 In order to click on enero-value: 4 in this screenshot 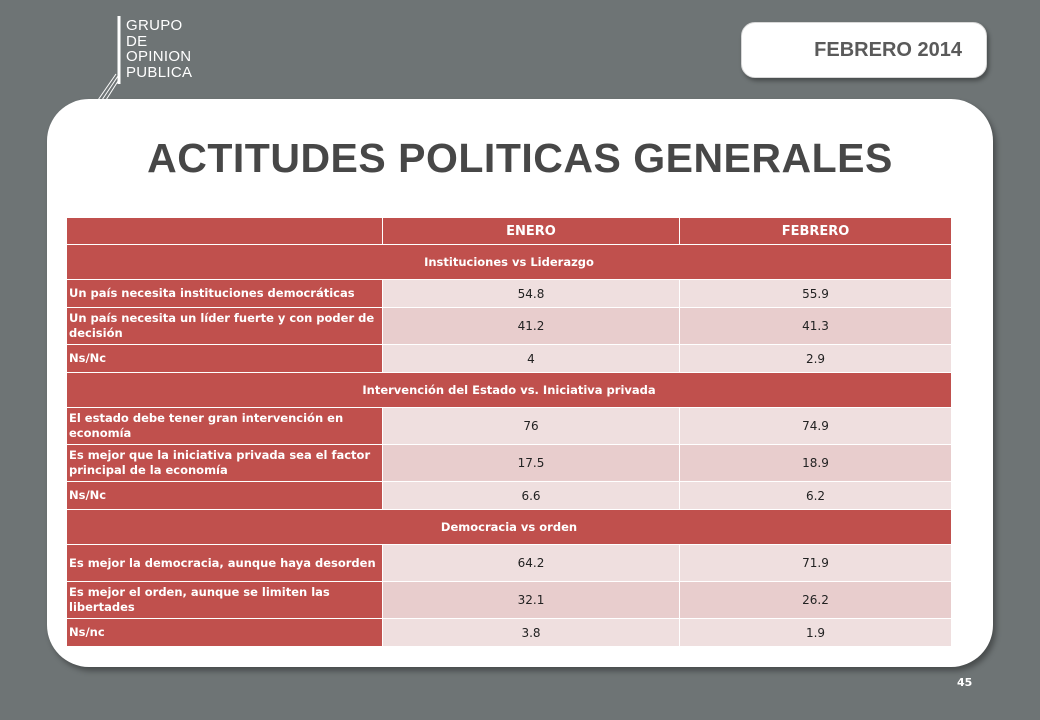, I will do `click(531, 358)`.